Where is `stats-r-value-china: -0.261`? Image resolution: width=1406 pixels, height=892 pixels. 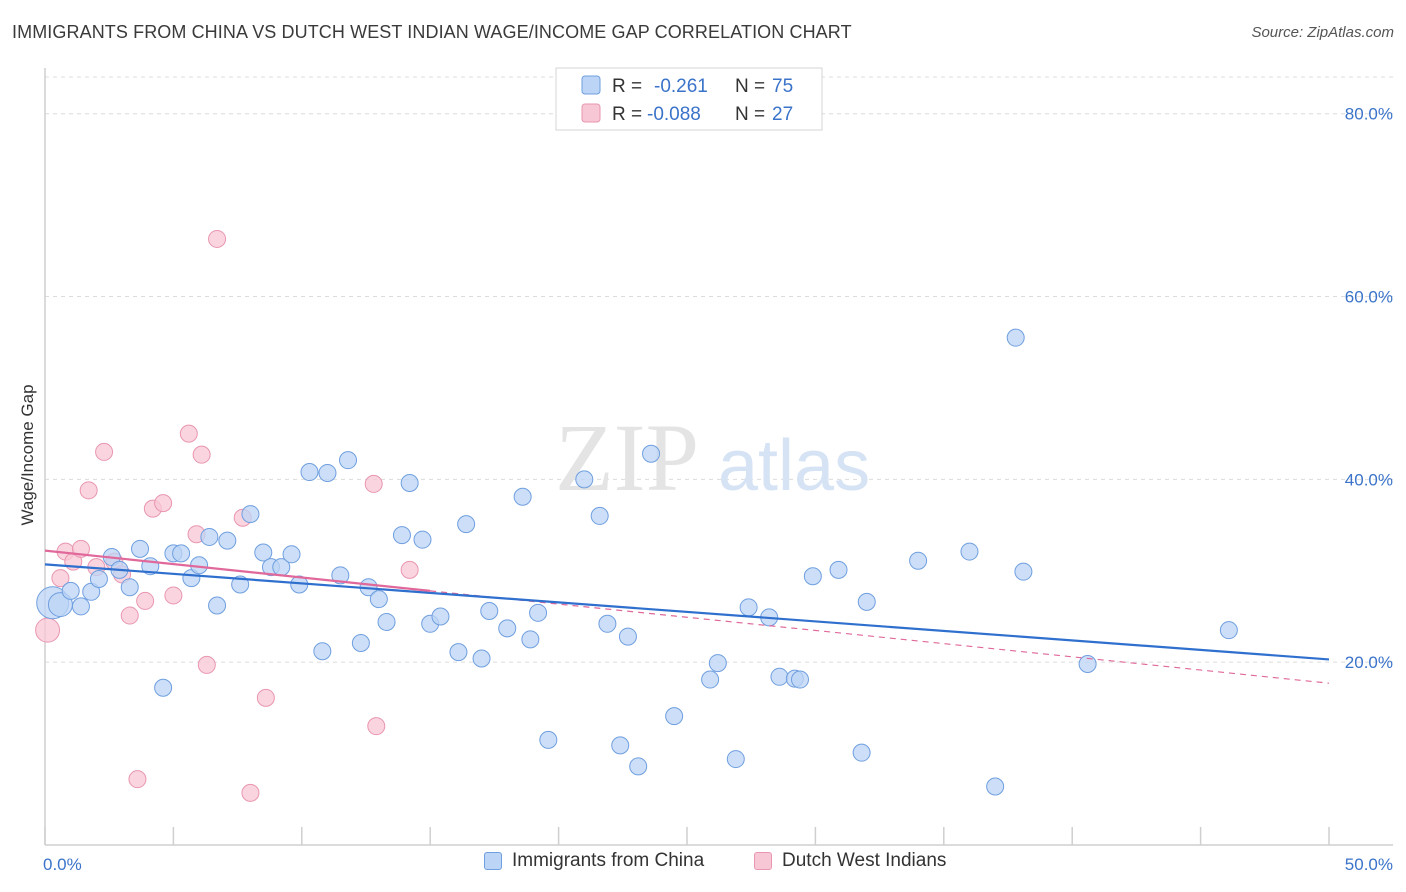
stats-r-value-china: -0.261 is located at coordinates (681, 86).